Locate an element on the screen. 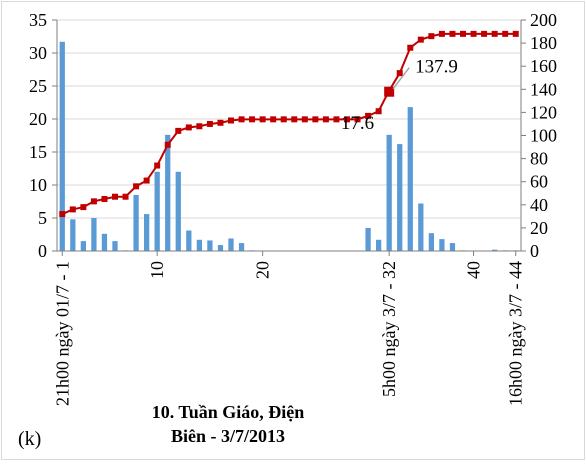  x-tick-label: 21h00 ngày 01/7 - 1 is located at coordinates (62, 333).